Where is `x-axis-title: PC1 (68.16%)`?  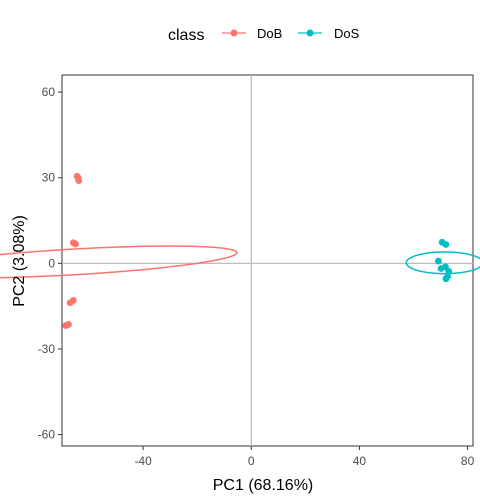 x-axis-title: PC1 (68.16%) is located at coordinates (263, 485).